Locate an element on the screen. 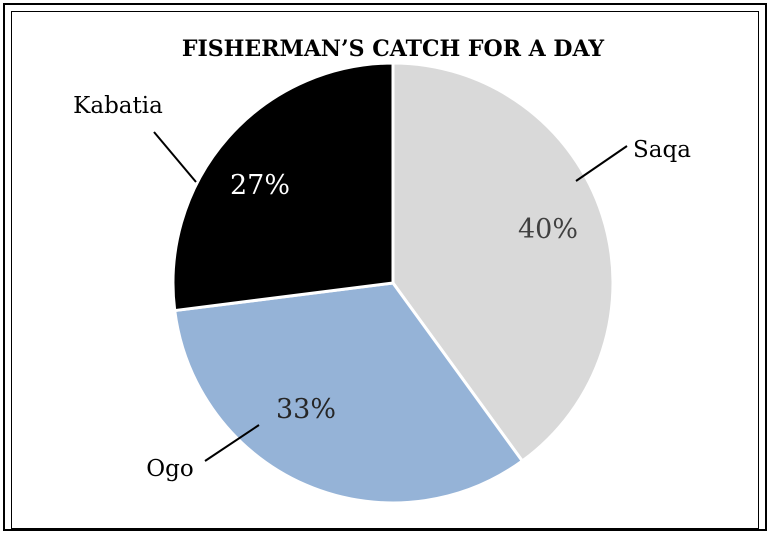 This screenshot has height=538, width=774. pie-slice-kabatia is located at coordinates (283, 187).